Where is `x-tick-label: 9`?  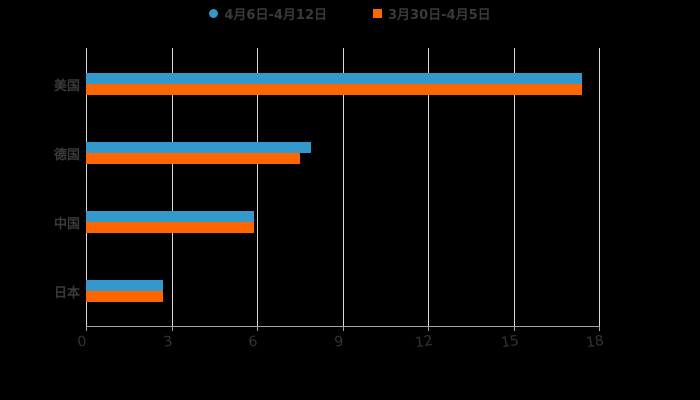 x-tick-label: 9 is located at coordinates (338, 342).